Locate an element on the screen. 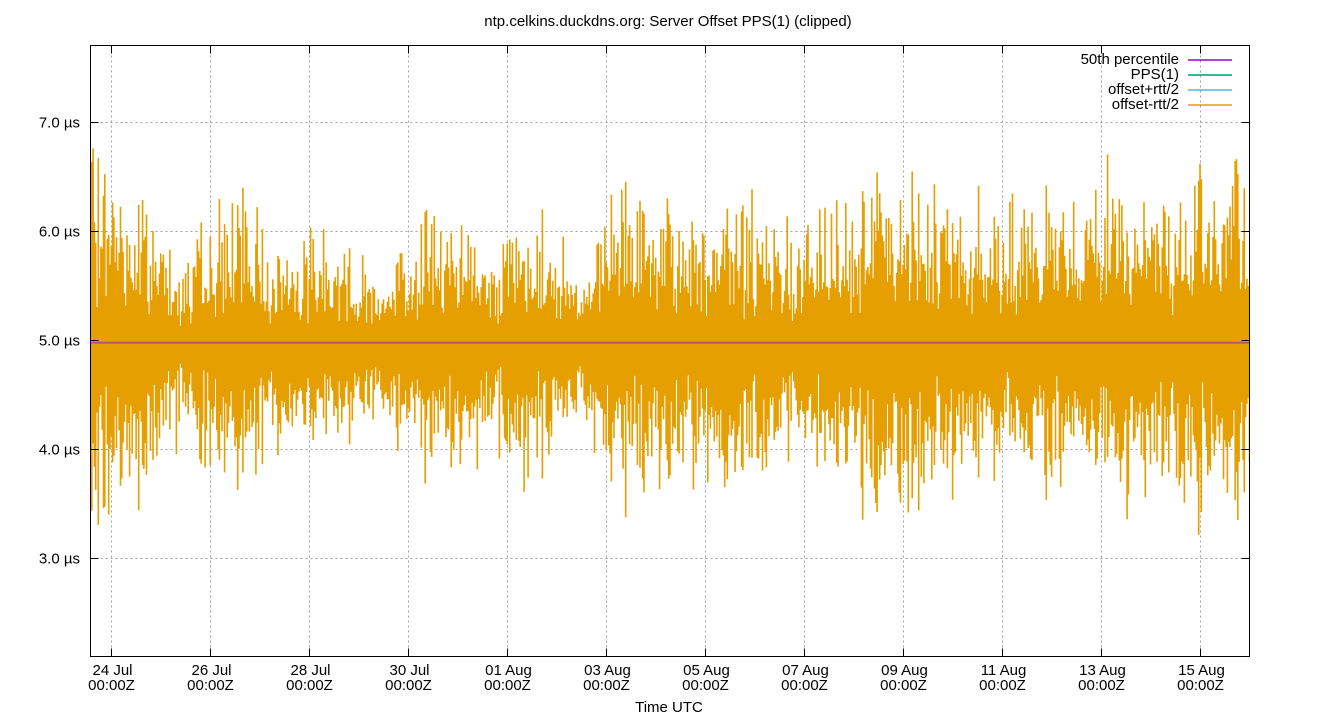  series-lines is located at coordinates (669, 342).